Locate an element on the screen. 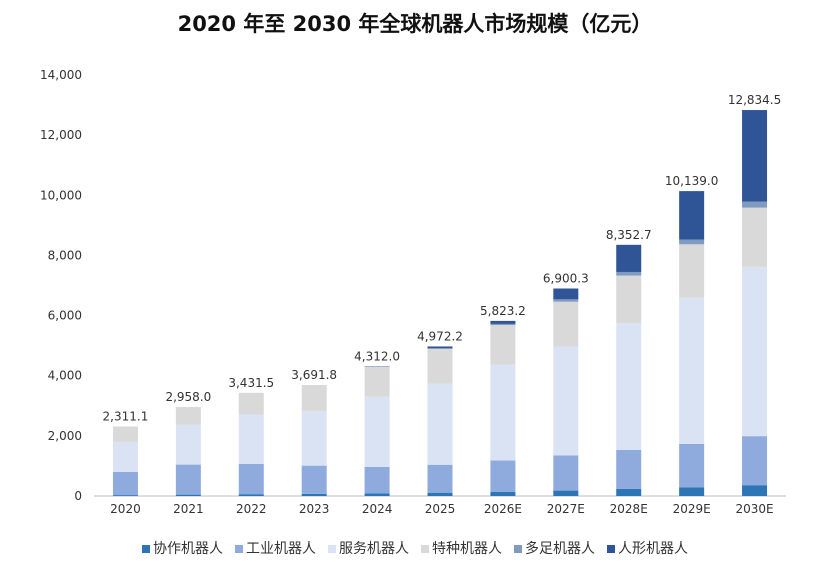 This screenshot has height=564, width=830. y-tick-label: 8,000 is located at coordinates (65, 255).